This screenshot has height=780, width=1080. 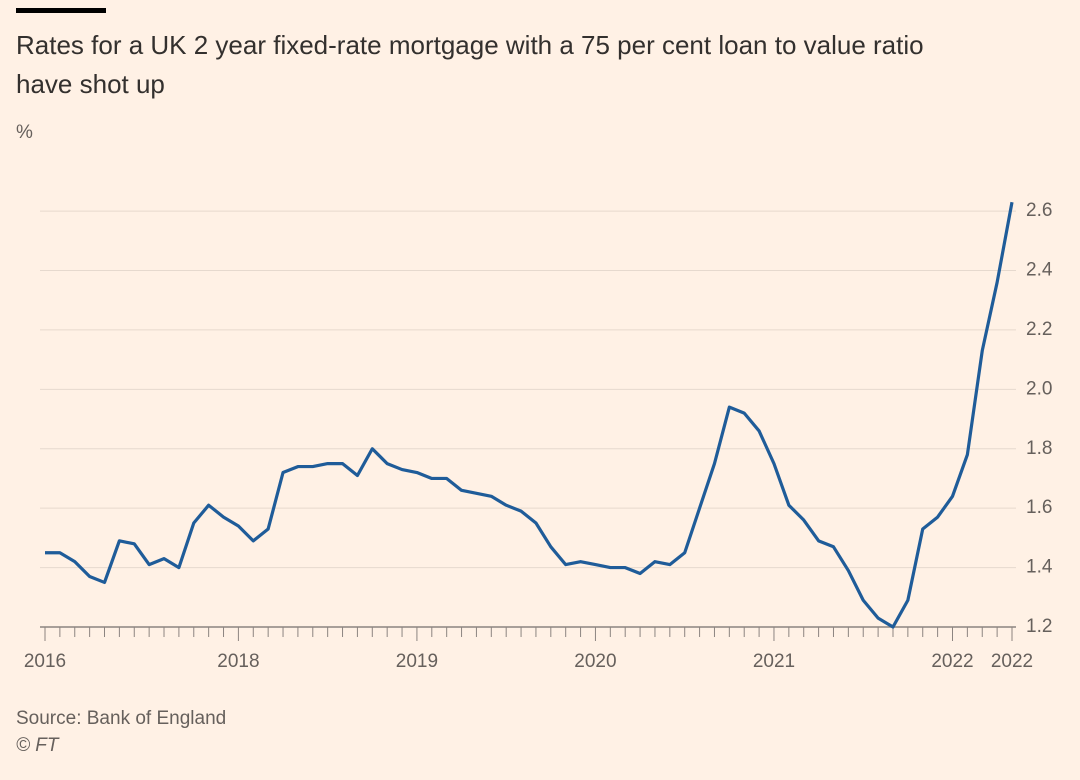 I want to click on y-tick-label: 2.0, so click(x=1039, y=388).